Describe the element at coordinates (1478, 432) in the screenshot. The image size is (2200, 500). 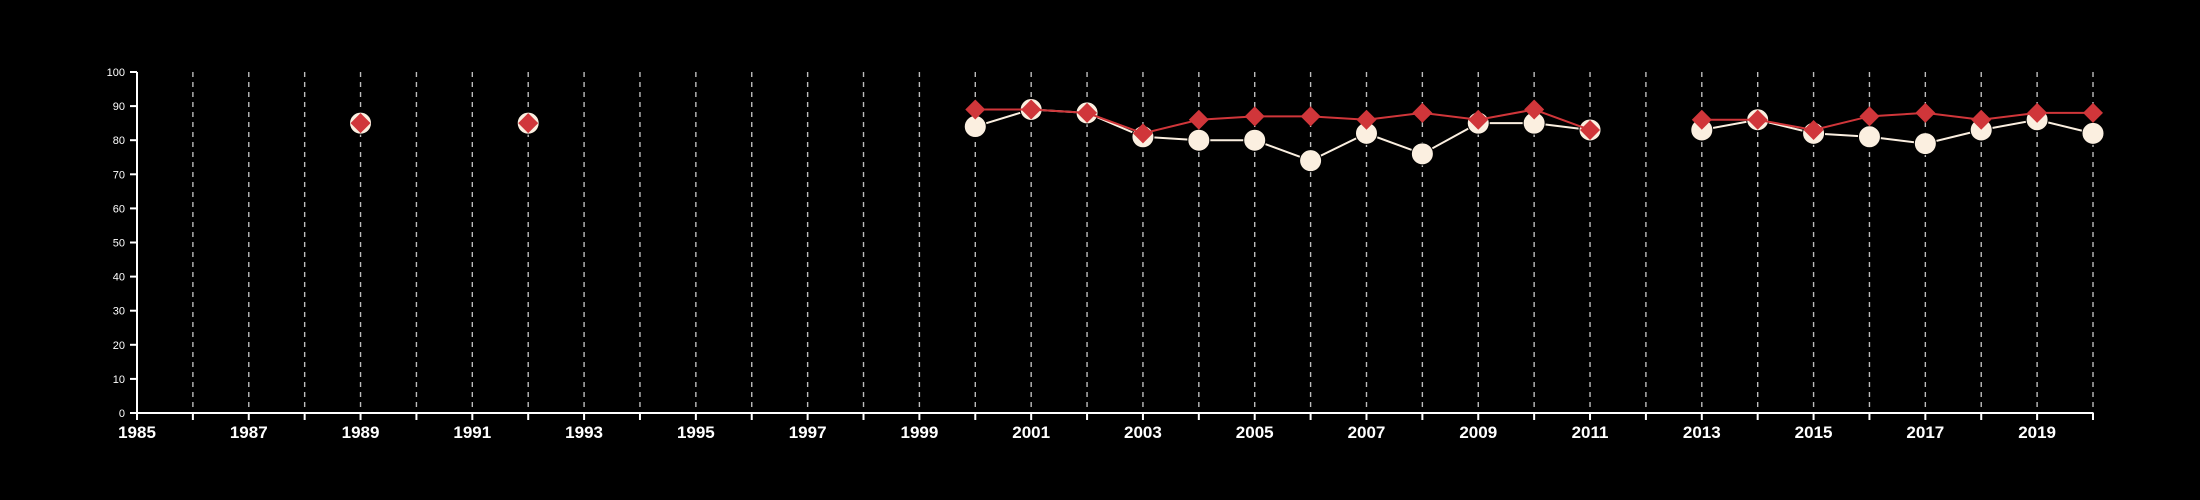
I see `x-tick-label: 2009` at that location.